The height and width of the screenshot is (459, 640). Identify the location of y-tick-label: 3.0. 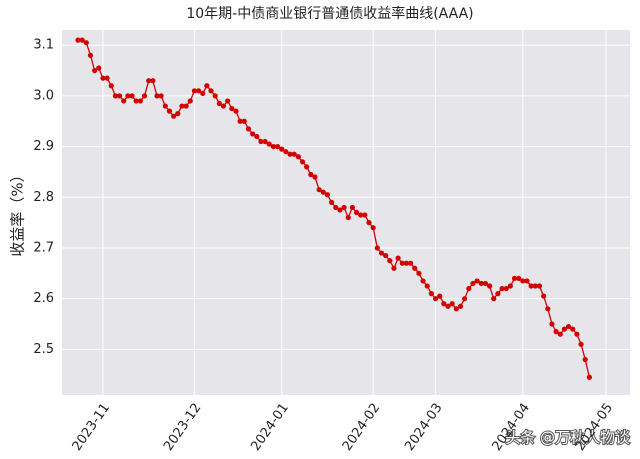
(43, 95).